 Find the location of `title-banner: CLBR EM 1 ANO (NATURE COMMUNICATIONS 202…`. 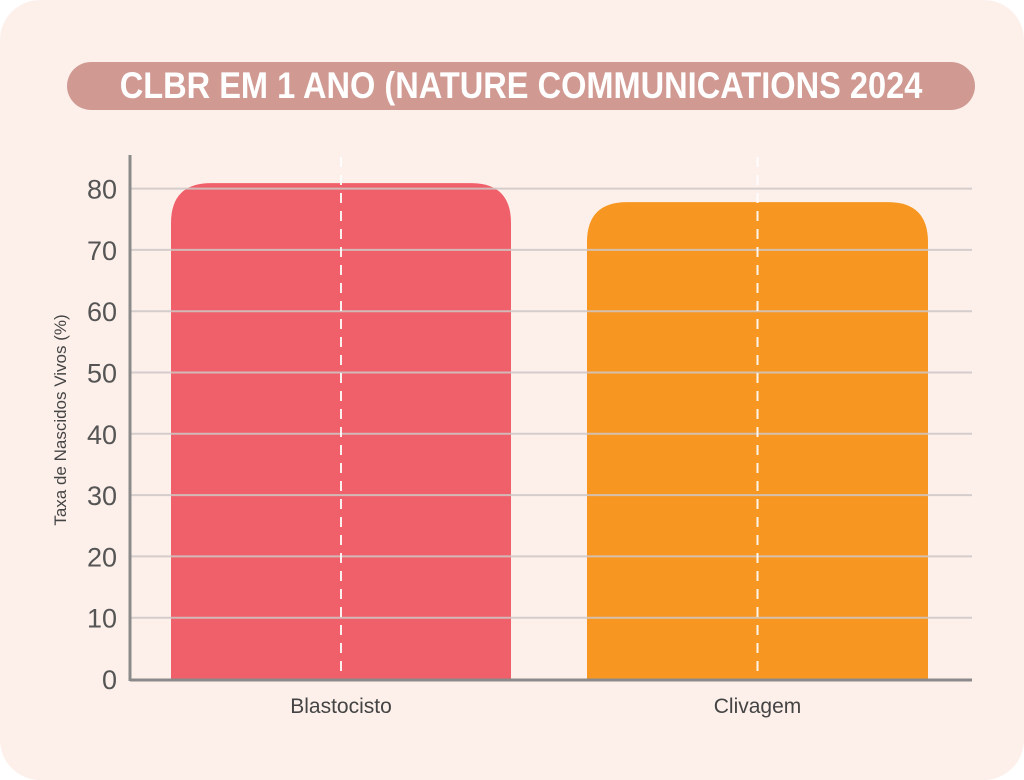

title-banner: CLBR EM 1 ANO (NATURE COMMUNICATIONS 202… is located at coordinates (521, 86).